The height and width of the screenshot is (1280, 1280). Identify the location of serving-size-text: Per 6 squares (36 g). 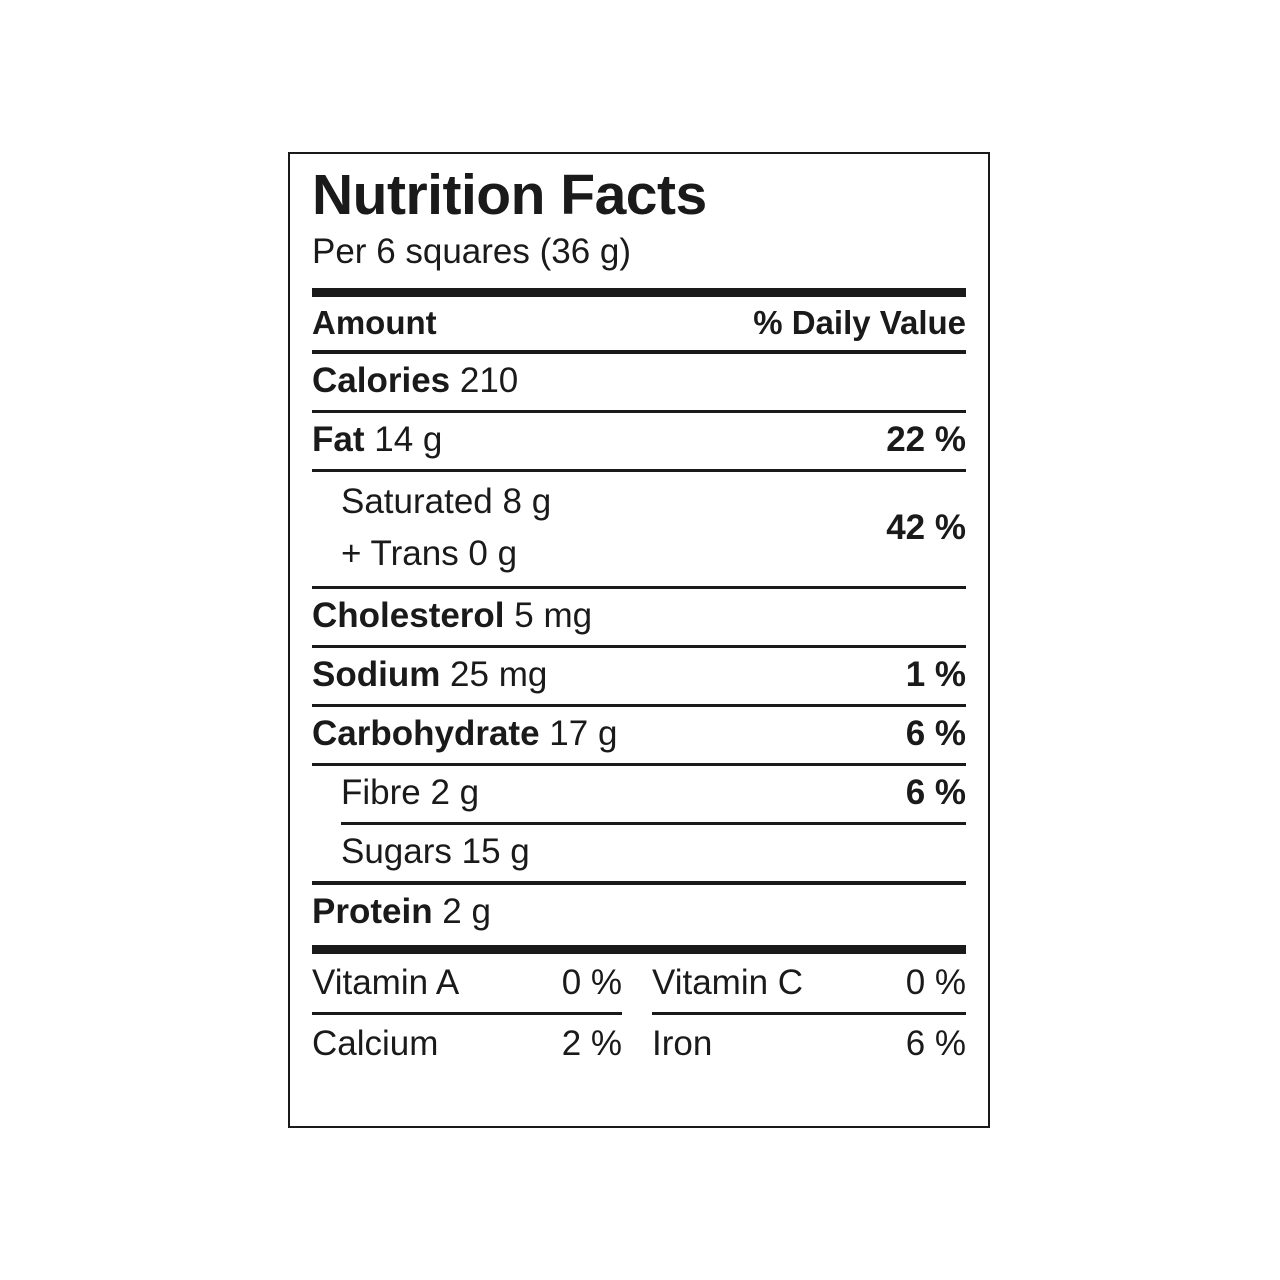
(472, 251).